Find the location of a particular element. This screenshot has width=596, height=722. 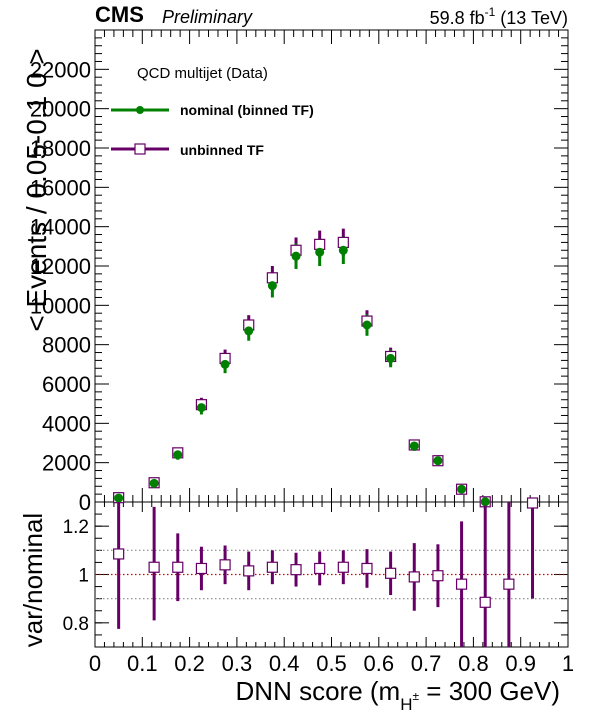

x-tick-label: 0.9 is located at coordinates (520, 663).